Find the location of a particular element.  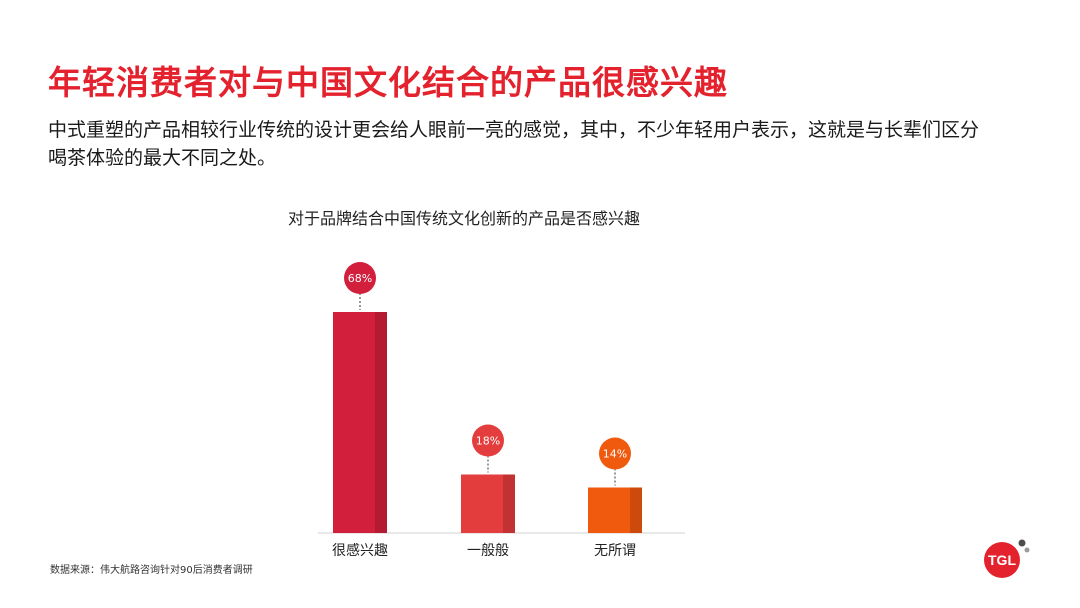

chart-title: 对于品牌结合中国传统文化创新的产品是否感兴趣 is located at coordinates (464, 218).